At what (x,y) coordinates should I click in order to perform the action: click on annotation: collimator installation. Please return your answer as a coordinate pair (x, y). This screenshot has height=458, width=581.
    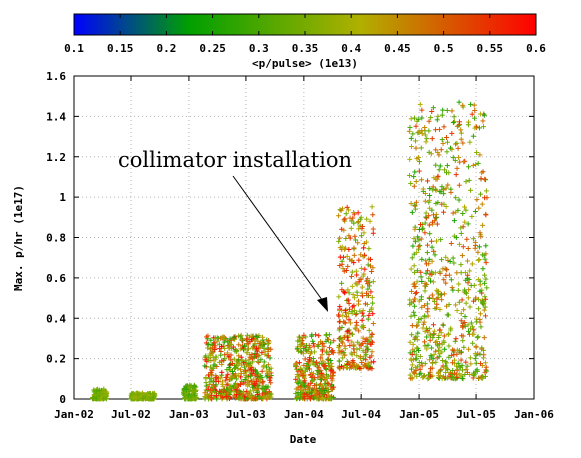
    Looking at the image, I should click on (235, 230).